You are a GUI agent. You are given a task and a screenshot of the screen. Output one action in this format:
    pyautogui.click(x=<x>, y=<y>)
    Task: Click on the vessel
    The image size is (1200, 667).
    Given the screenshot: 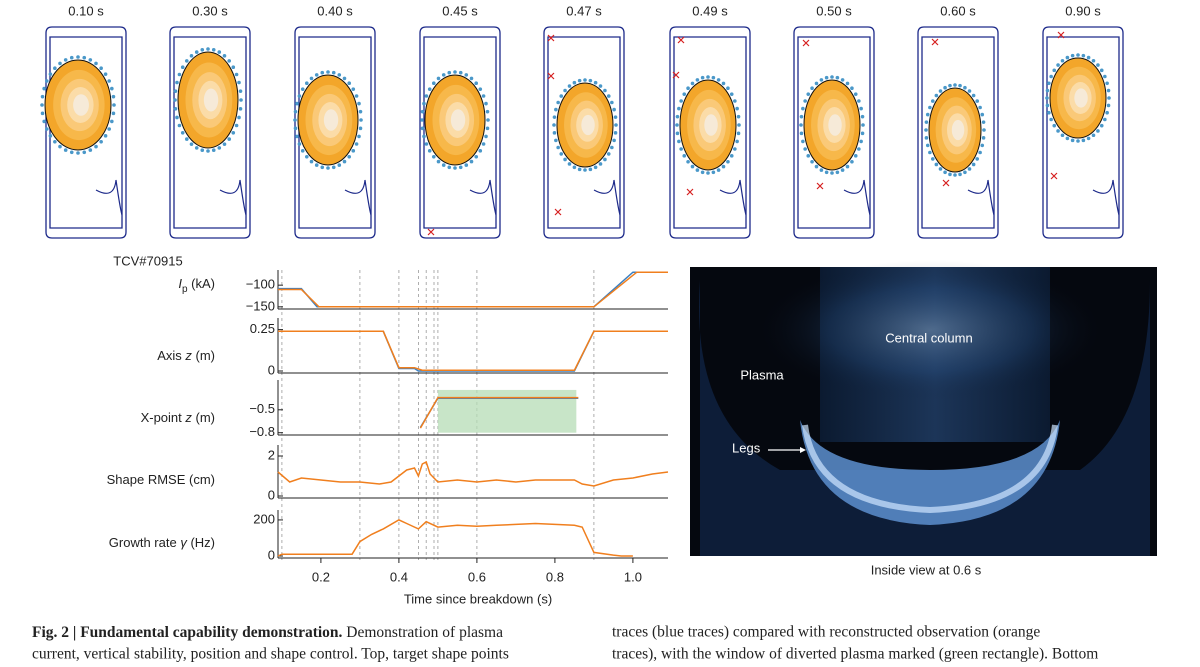 What is the action you would take?
    pyautogui.click(x=460, y=132)
    